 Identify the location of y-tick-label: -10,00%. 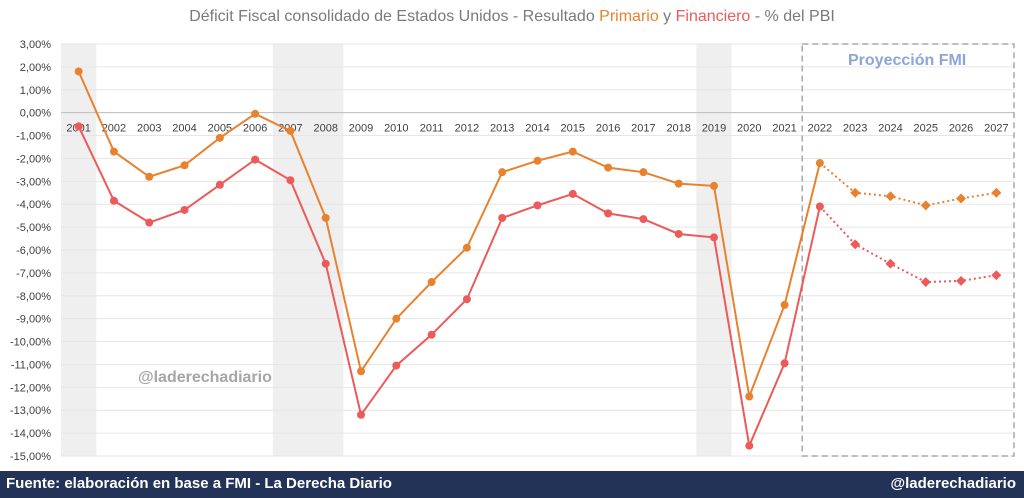
(30, 343).